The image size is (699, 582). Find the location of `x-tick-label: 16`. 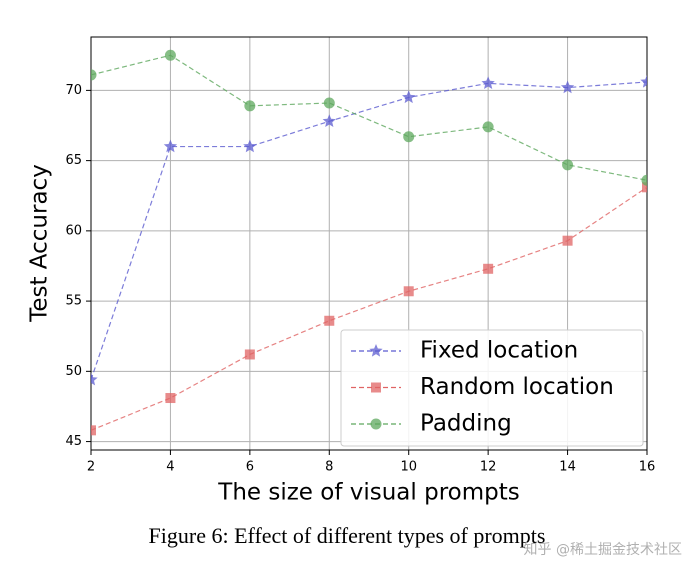

x-tick-label: 16 is located at coordinates (647, 467).